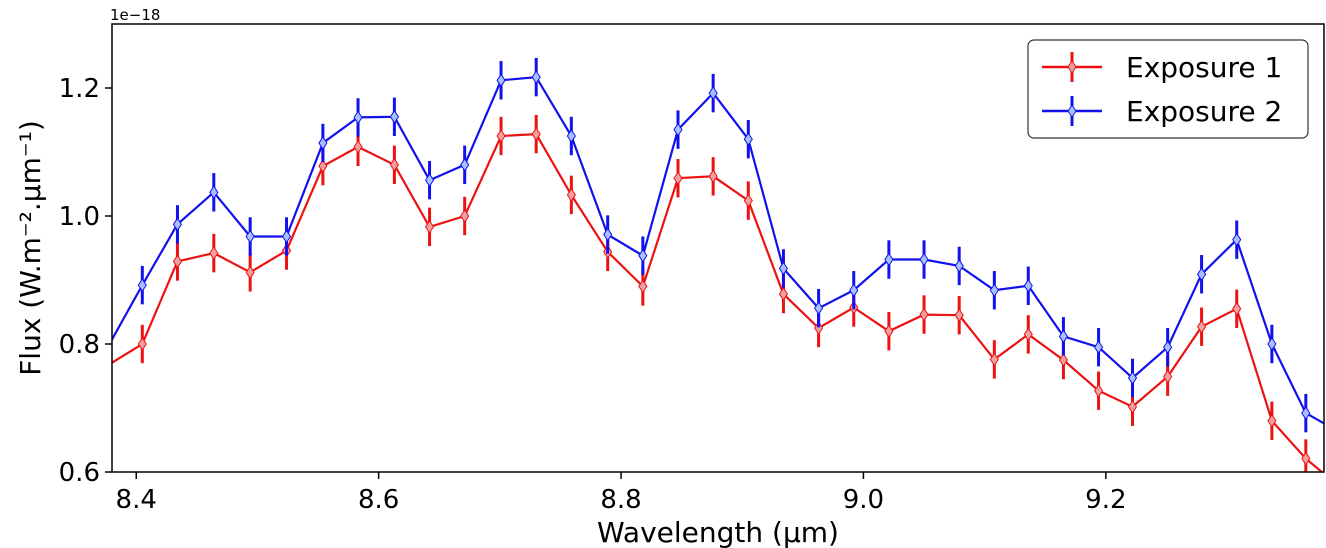 This screenshot has height=548, width=1326. Describe the element at coordinates (79, 217) in the screenshot. I see `y-tick-label: 1.0` at that location.